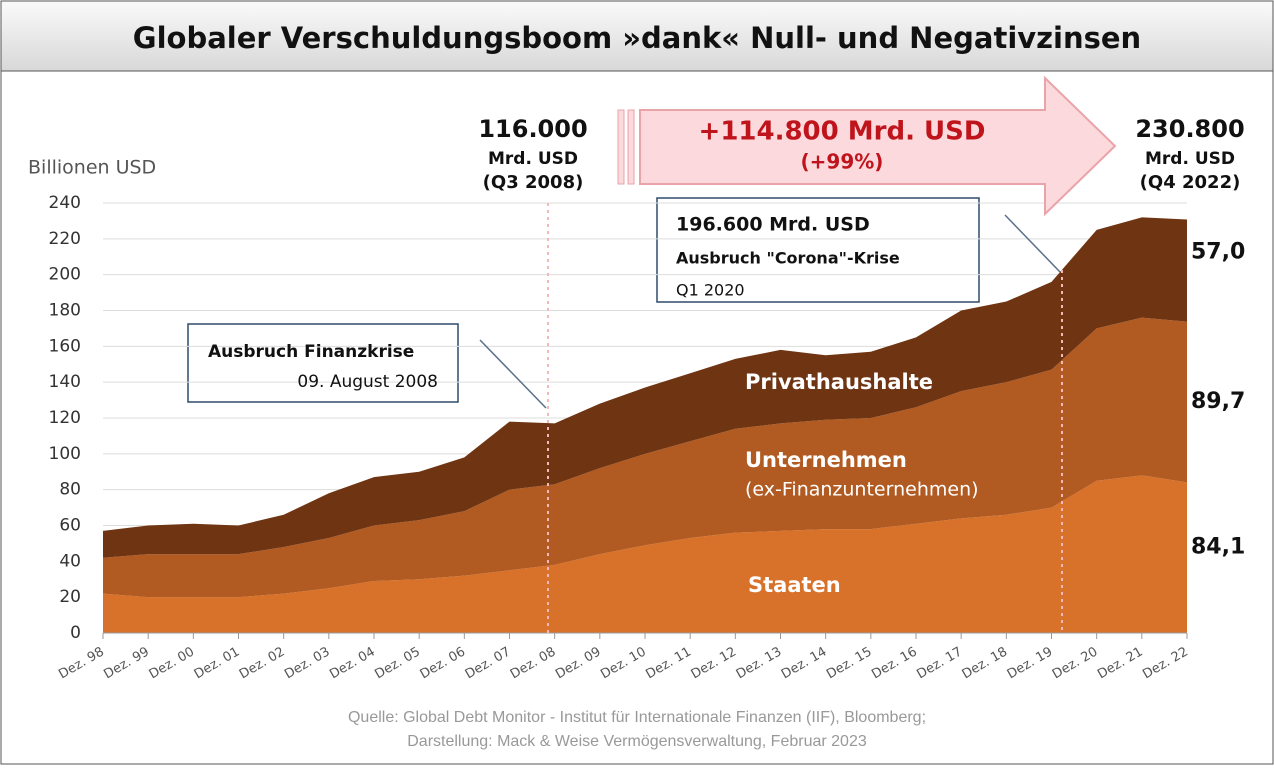  What do you see at coordinates (842, 162) in the screenshot?
I see `annotation: (+99%)` at bounding box center [842, 162].